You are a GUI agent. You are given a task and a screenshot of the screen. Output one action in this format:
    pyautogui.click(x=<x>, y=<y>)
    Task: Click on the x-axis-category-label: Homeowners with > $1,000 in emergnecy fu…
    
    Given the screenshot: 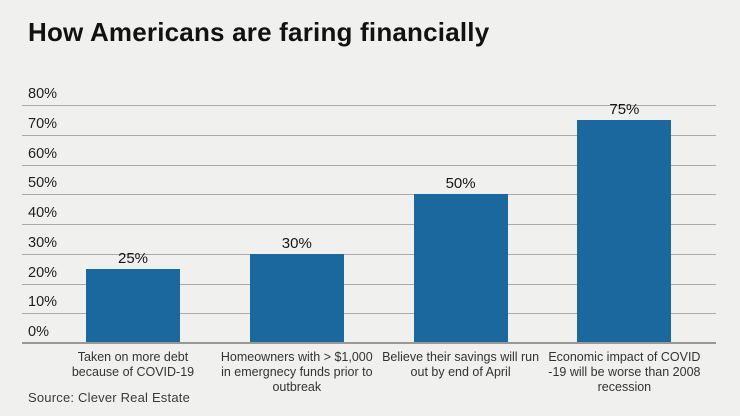 What is the action you would take?
    pyautogui.click(x=296, y=372)
    